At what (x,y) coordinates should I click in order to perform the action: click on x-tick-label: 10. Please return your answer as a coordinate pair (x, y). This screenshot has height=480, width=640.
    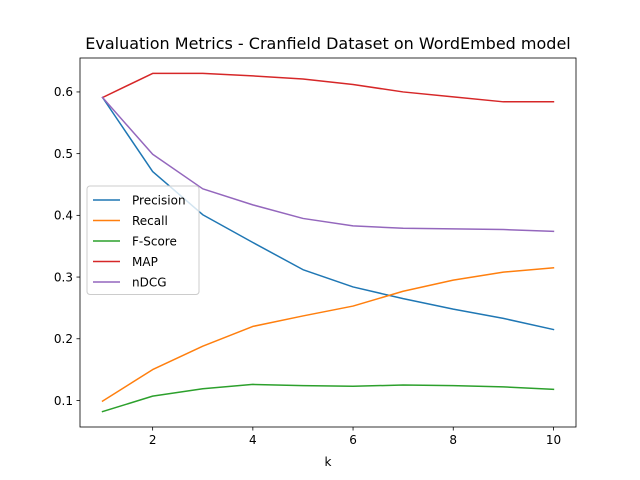
    Looking at the image, I should click on (553, 440).